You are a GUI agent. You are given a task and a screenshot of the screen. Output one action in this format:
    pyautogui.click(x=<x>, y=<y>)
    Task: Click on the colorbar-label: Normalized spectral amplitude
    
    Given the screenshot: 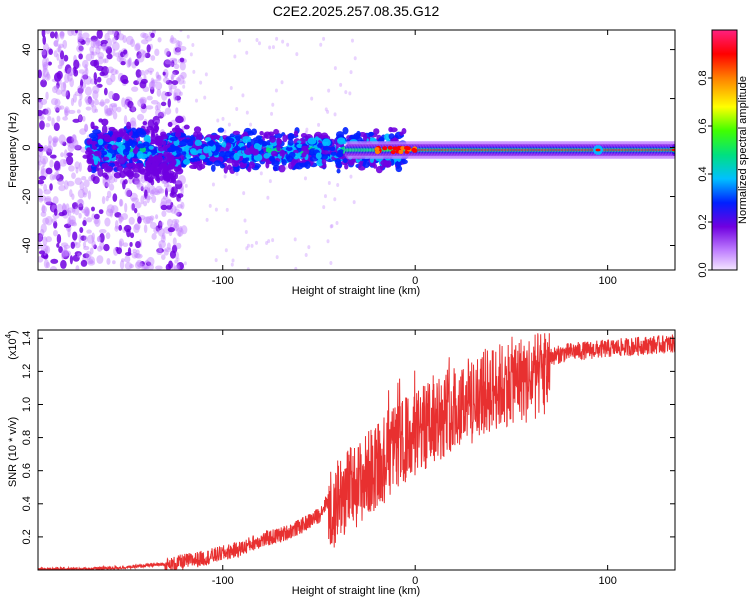 What is the action you would take?
    pyautogui.click(x=743, y=150)
    